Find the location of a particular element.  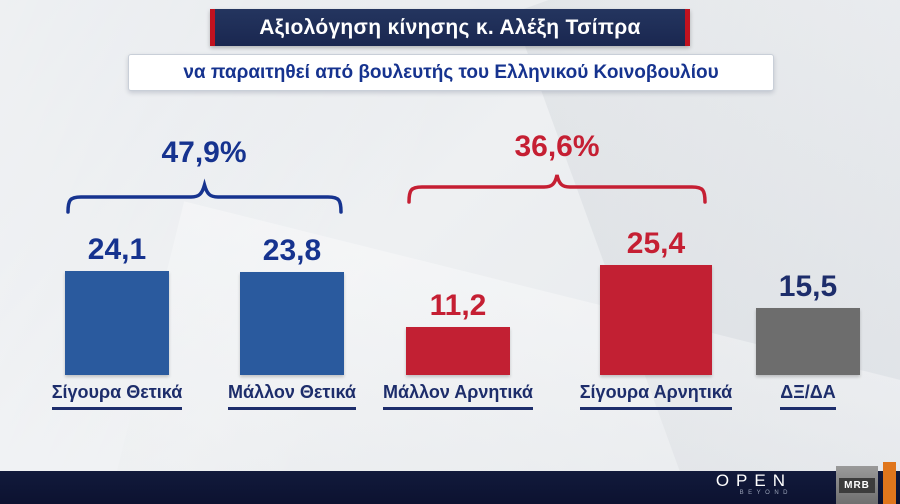

bar-value-label: 11,2 is located at coordinates (458, 305).